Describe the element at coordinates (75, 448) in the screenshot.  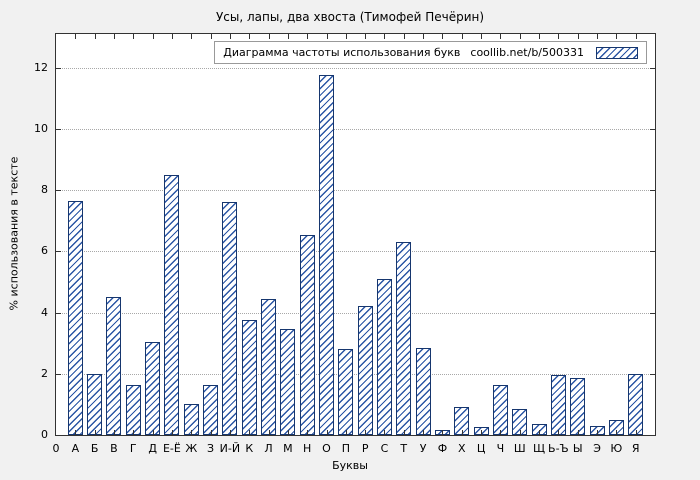
I see `x-tick-label: А` at that location.